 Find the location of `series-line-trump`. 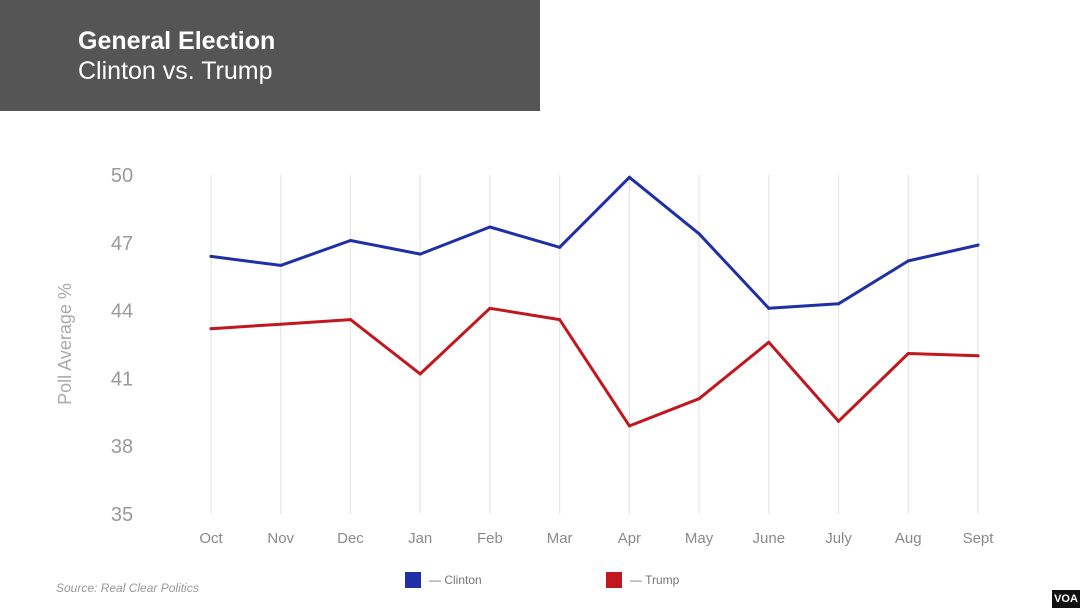

series-line-trump is located at coordinates (594, 367).